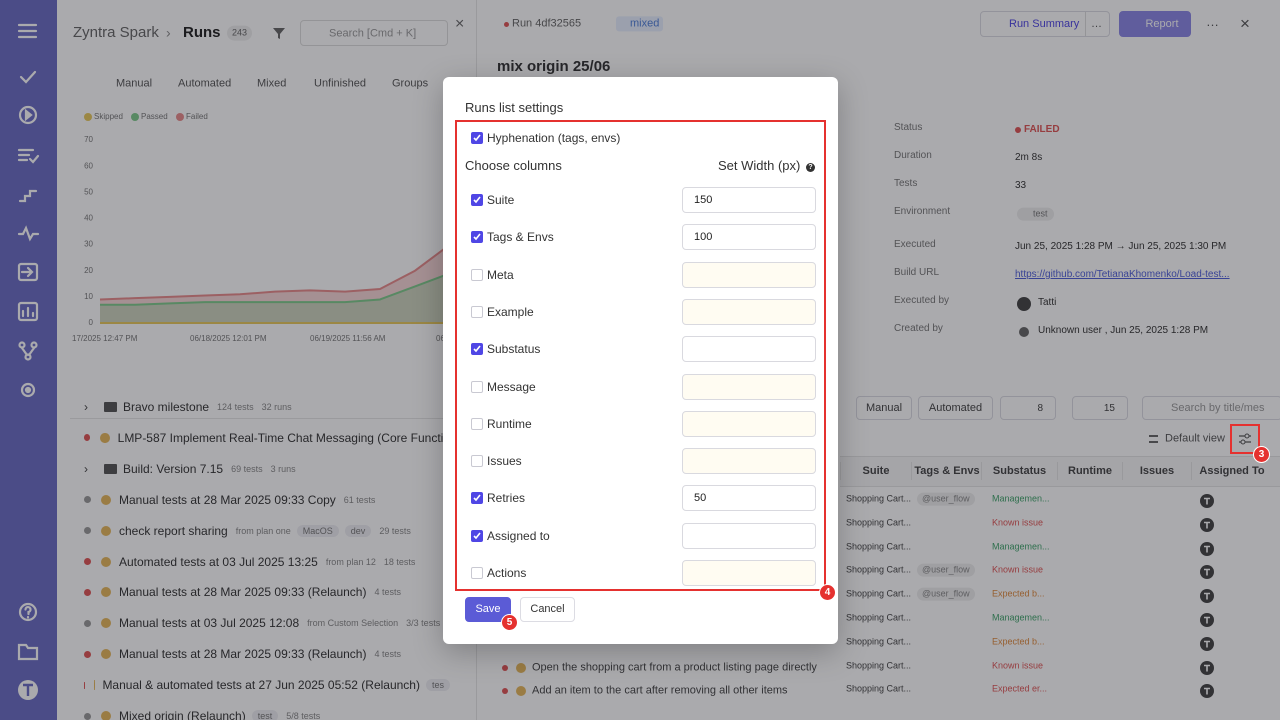 The width and height of the screenshot is (1280, 720). Describe the element at coordinates (1245, 23) in the screenshot. I see `close-panel: ×` at that location.